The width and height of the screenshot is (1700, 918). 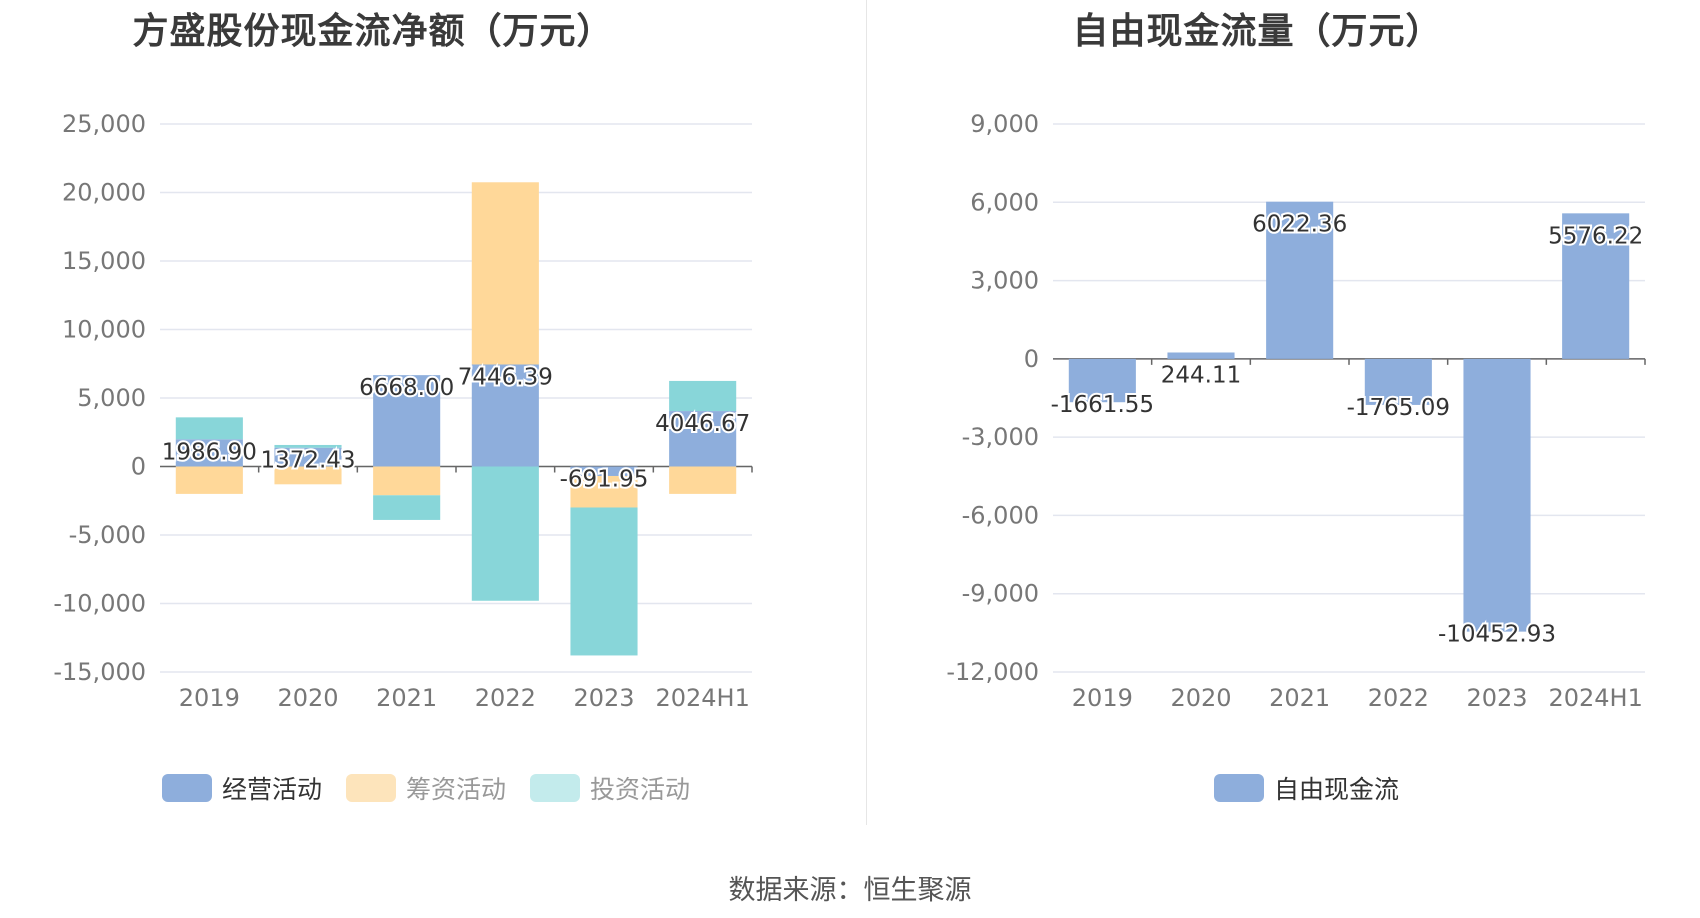 What do you see at coordinates (456, 789) in the screenshot?
I see `legend-label-financing: 筹资活动` at bounding box center [456, 789].